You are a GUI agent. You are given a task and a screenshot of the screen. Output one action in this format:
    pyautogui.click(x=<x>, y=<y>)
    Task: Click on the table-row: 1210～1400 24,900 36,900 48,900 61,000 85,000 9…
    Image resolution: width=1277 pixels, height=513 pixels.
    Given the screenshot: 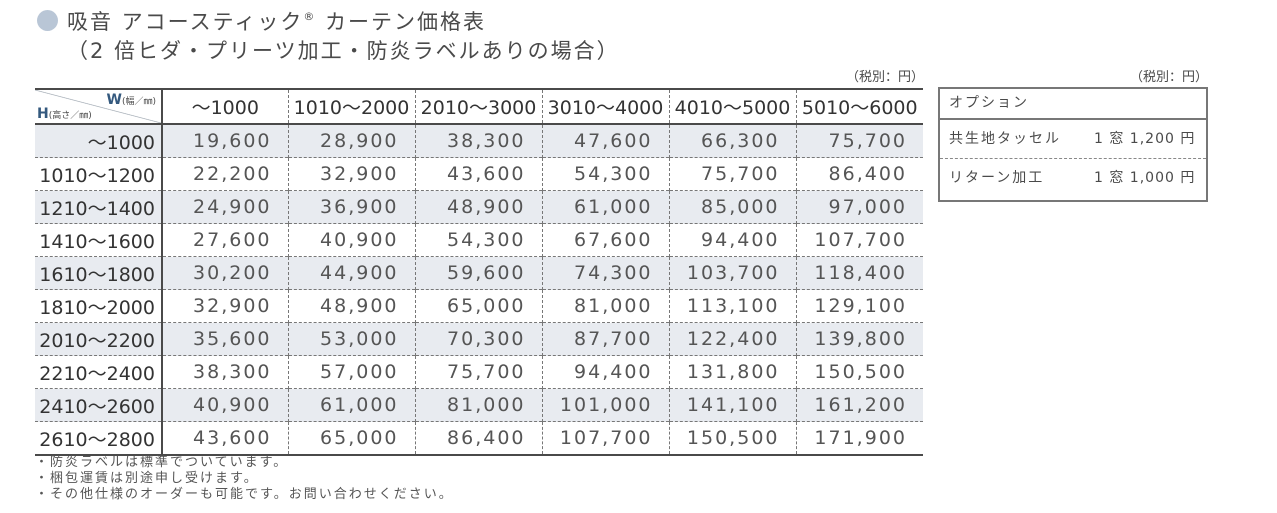 What is the action you would take?
    pyautogui.click(x=479, y=207)
    